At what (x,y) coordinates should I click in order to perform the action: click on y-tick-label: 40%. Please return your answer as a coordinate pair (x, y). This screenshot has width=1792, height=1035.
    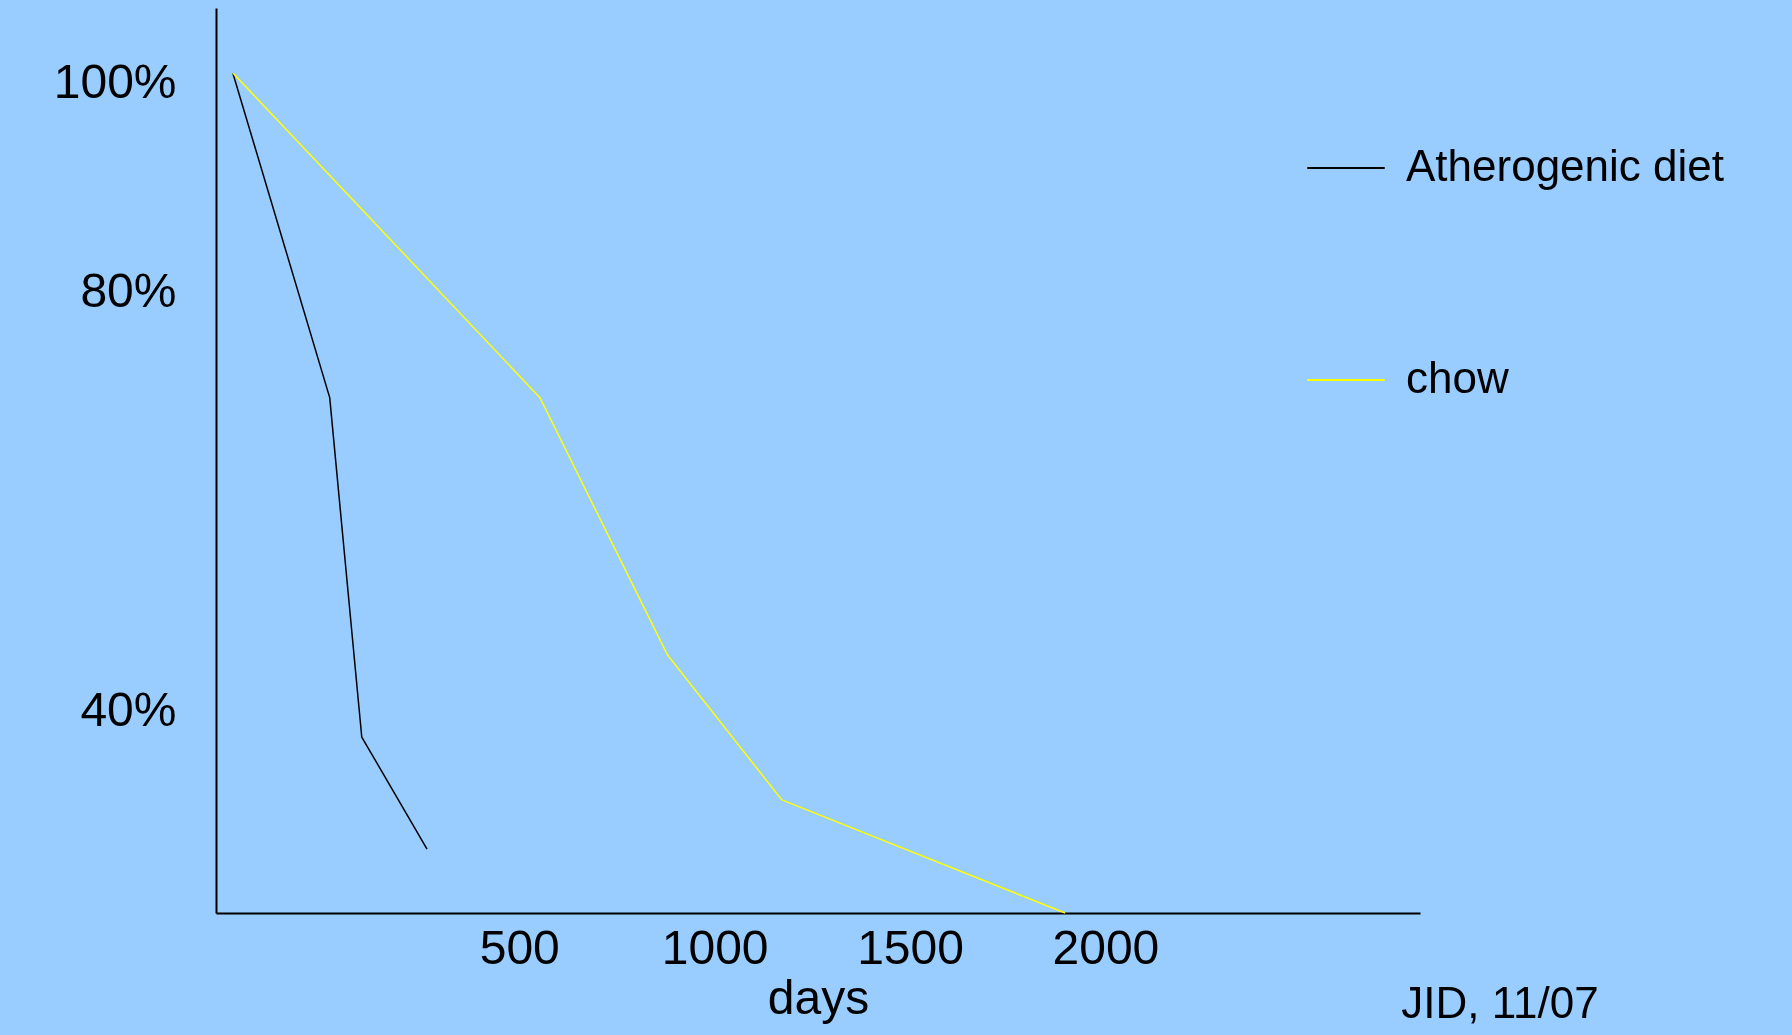
    Looking at the image, I should click on (128, 710).